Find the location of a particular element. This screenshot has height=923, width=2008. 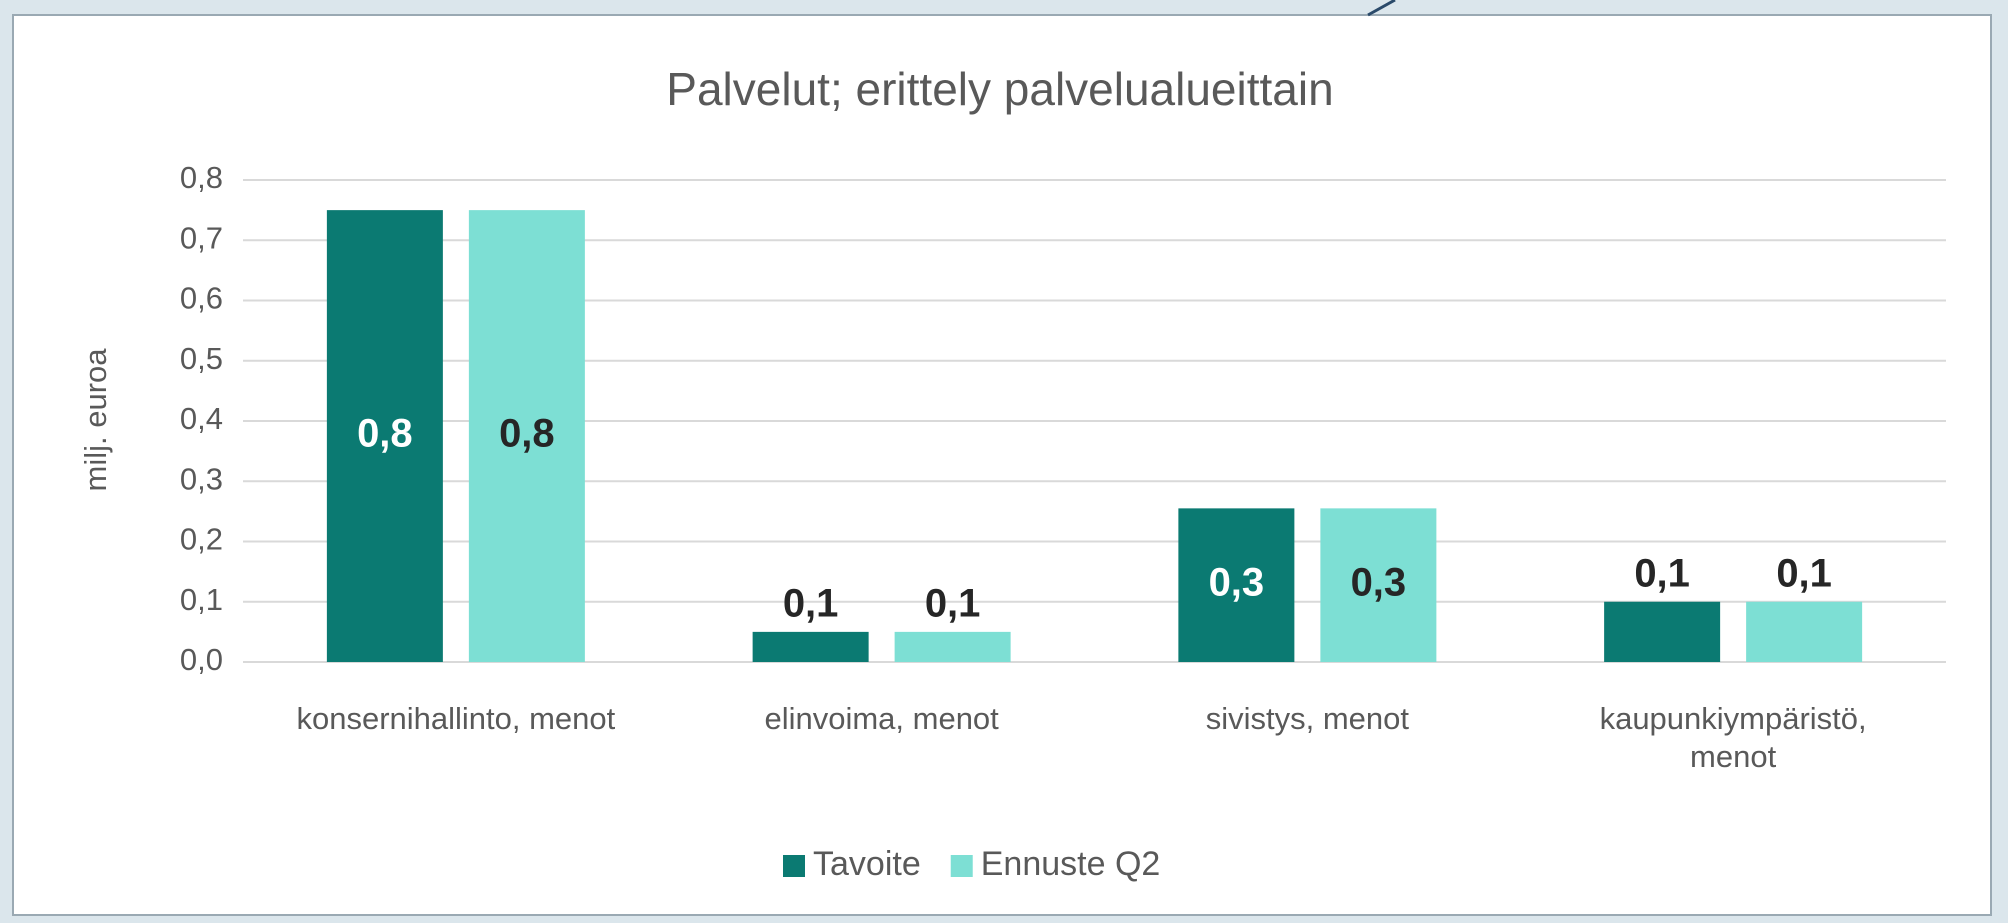

y-tick-label: 0,1 is located at coordinates (201, 599).